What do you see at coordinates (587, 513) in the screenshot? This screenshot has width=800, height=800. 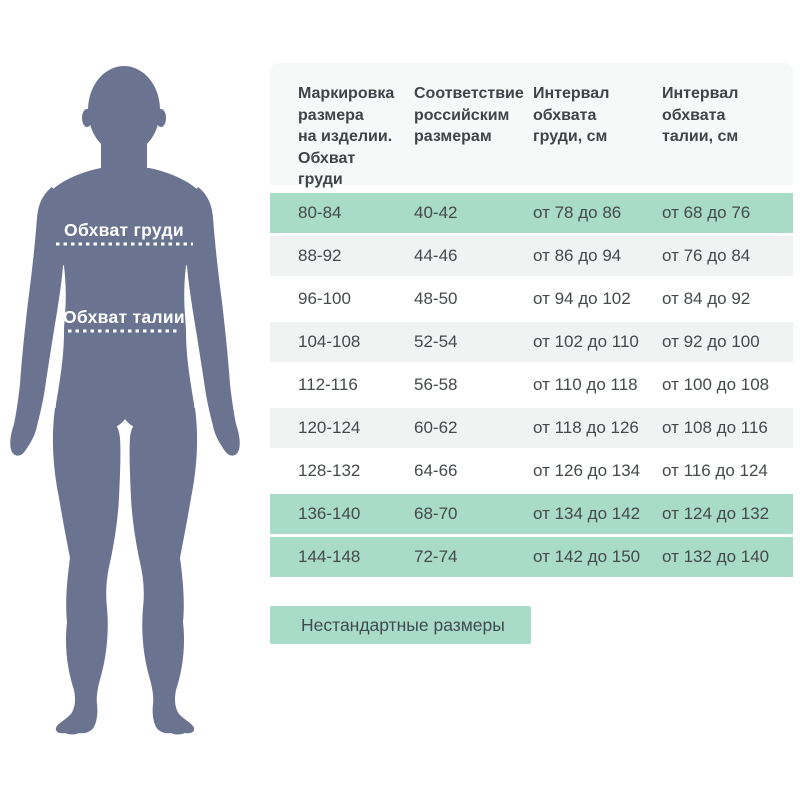 I see `cell-chest-interval: от 134 до 142` at bounding box center [587, 513].